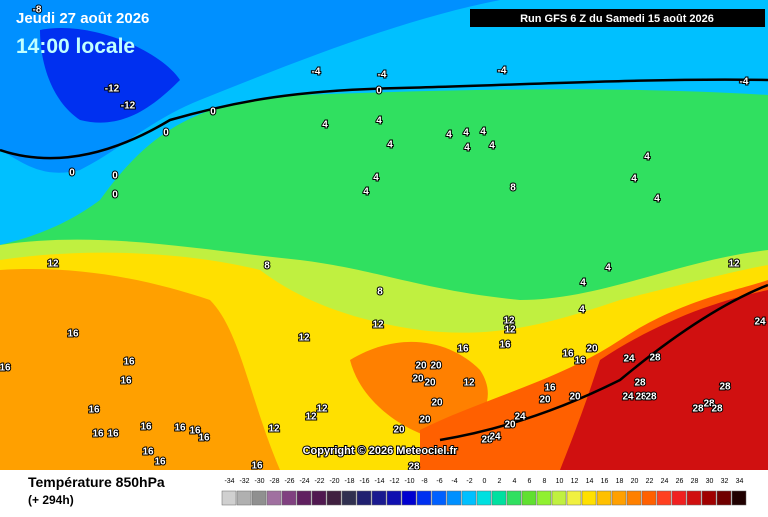 This screenshot has height=517, width=768. What do you see at coordinates (394, 481) in the screenshot?
I see `scale-label: -12` at bounding box center [394, 481].